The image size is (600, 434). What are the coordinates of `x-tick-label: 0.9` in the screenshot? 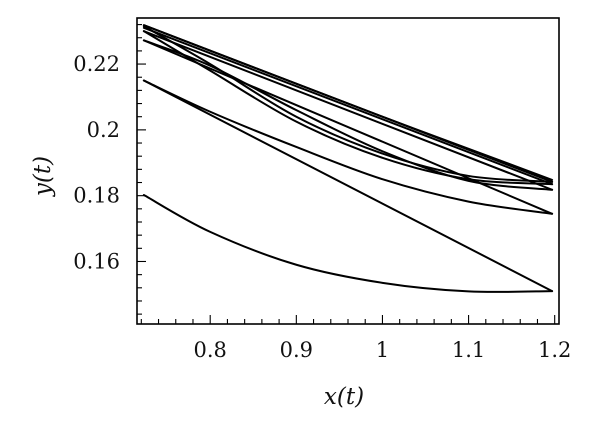 It's located at (296, 350).